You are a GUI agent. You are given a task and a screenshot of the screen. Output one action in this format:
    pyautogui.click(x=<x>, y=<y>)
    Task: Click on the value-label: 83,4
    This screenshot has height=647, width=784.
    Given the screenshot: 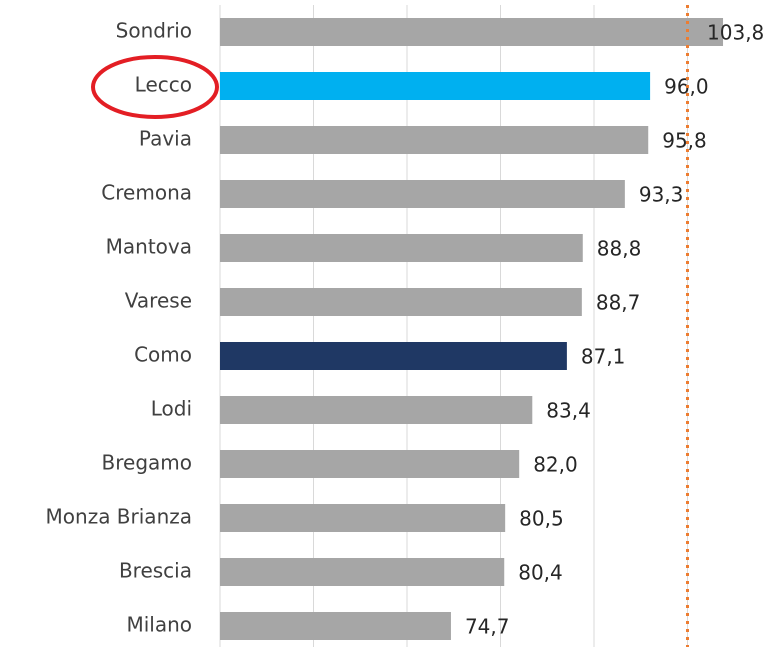 What is the action you would take?
    pyautogui.click(x=568, y=411)
    